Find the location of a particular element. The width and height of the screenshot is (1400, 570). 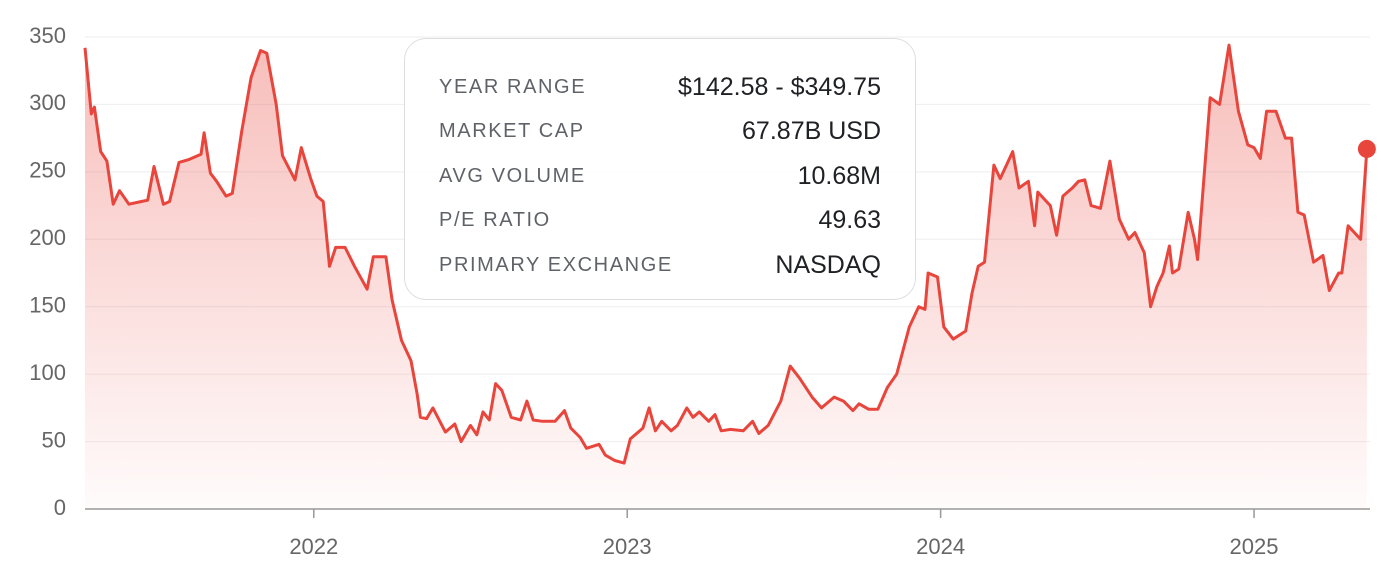

stat-label: YEAR RANGE is located at coordinates (513, 86).